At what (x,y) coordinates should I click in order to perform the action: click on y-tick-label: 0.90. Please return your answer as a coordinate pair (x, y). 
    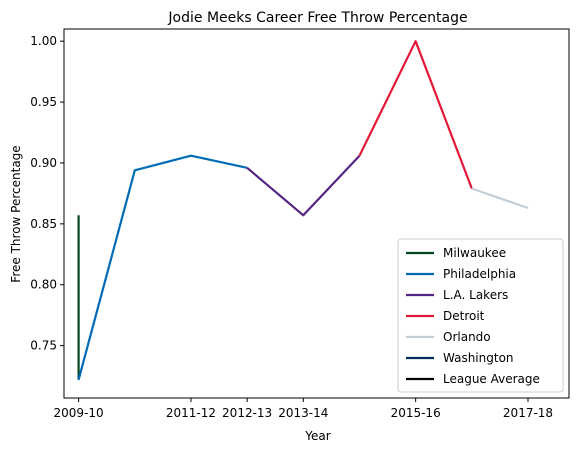
    Looking at the image, I should click on (43, 163).